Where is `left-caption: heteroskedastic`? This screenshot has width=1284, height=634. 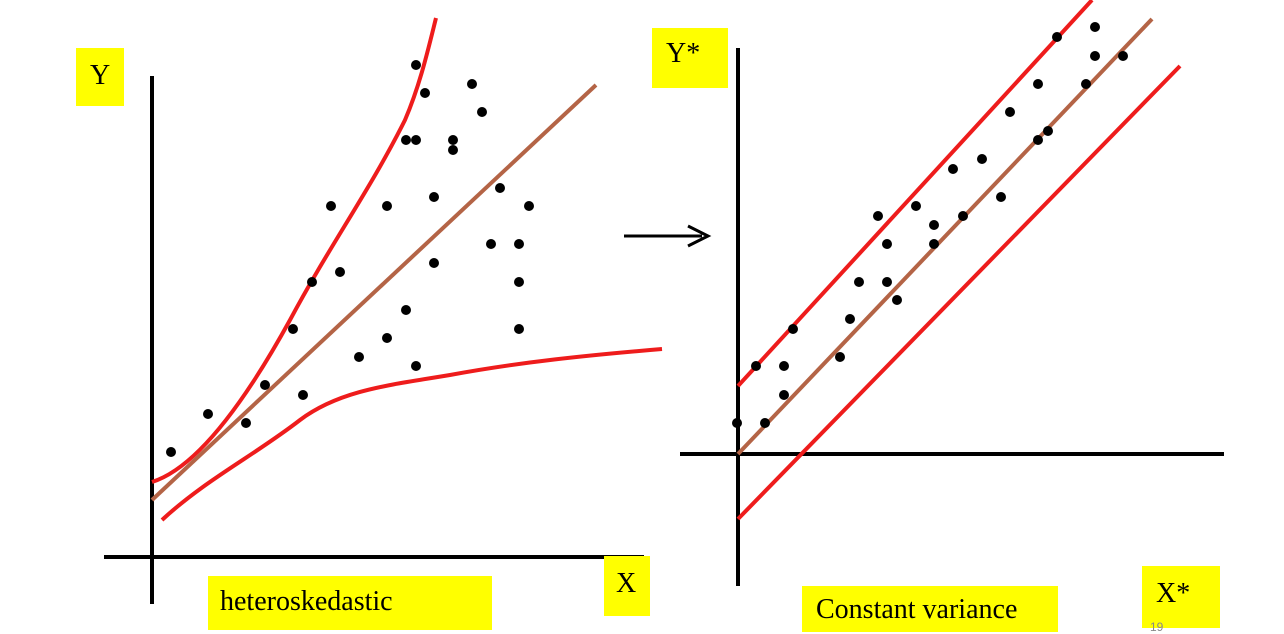 left-caption: heteroskedastic is located at coordinates (350, 603).